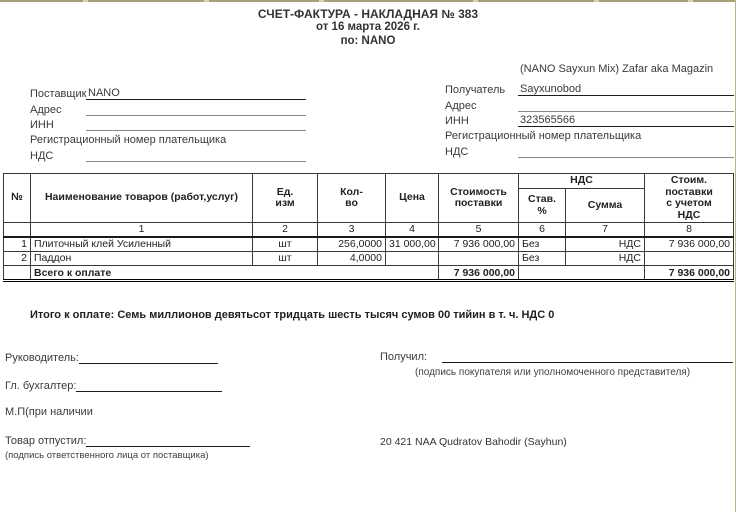 Image resolution: width=736 pixels, height=512 pixels. I want to click on cell-qty: 4,0000, so click(351, 258).